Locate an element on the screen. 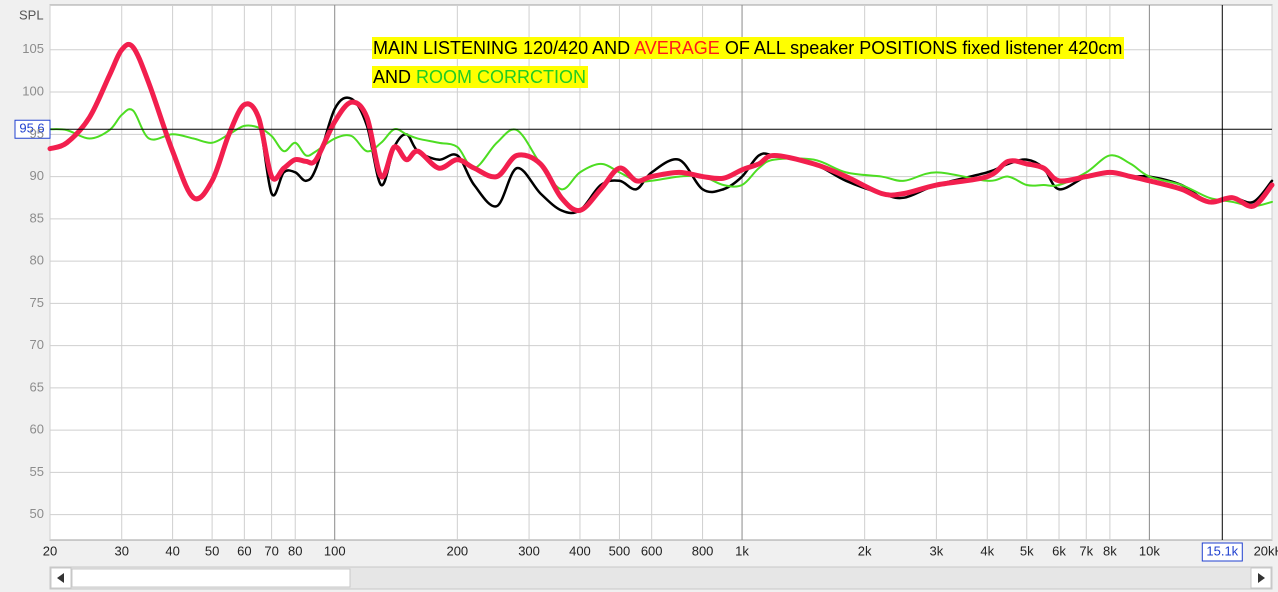  x-tick-label: 600 is located at coordinates (652, 550).